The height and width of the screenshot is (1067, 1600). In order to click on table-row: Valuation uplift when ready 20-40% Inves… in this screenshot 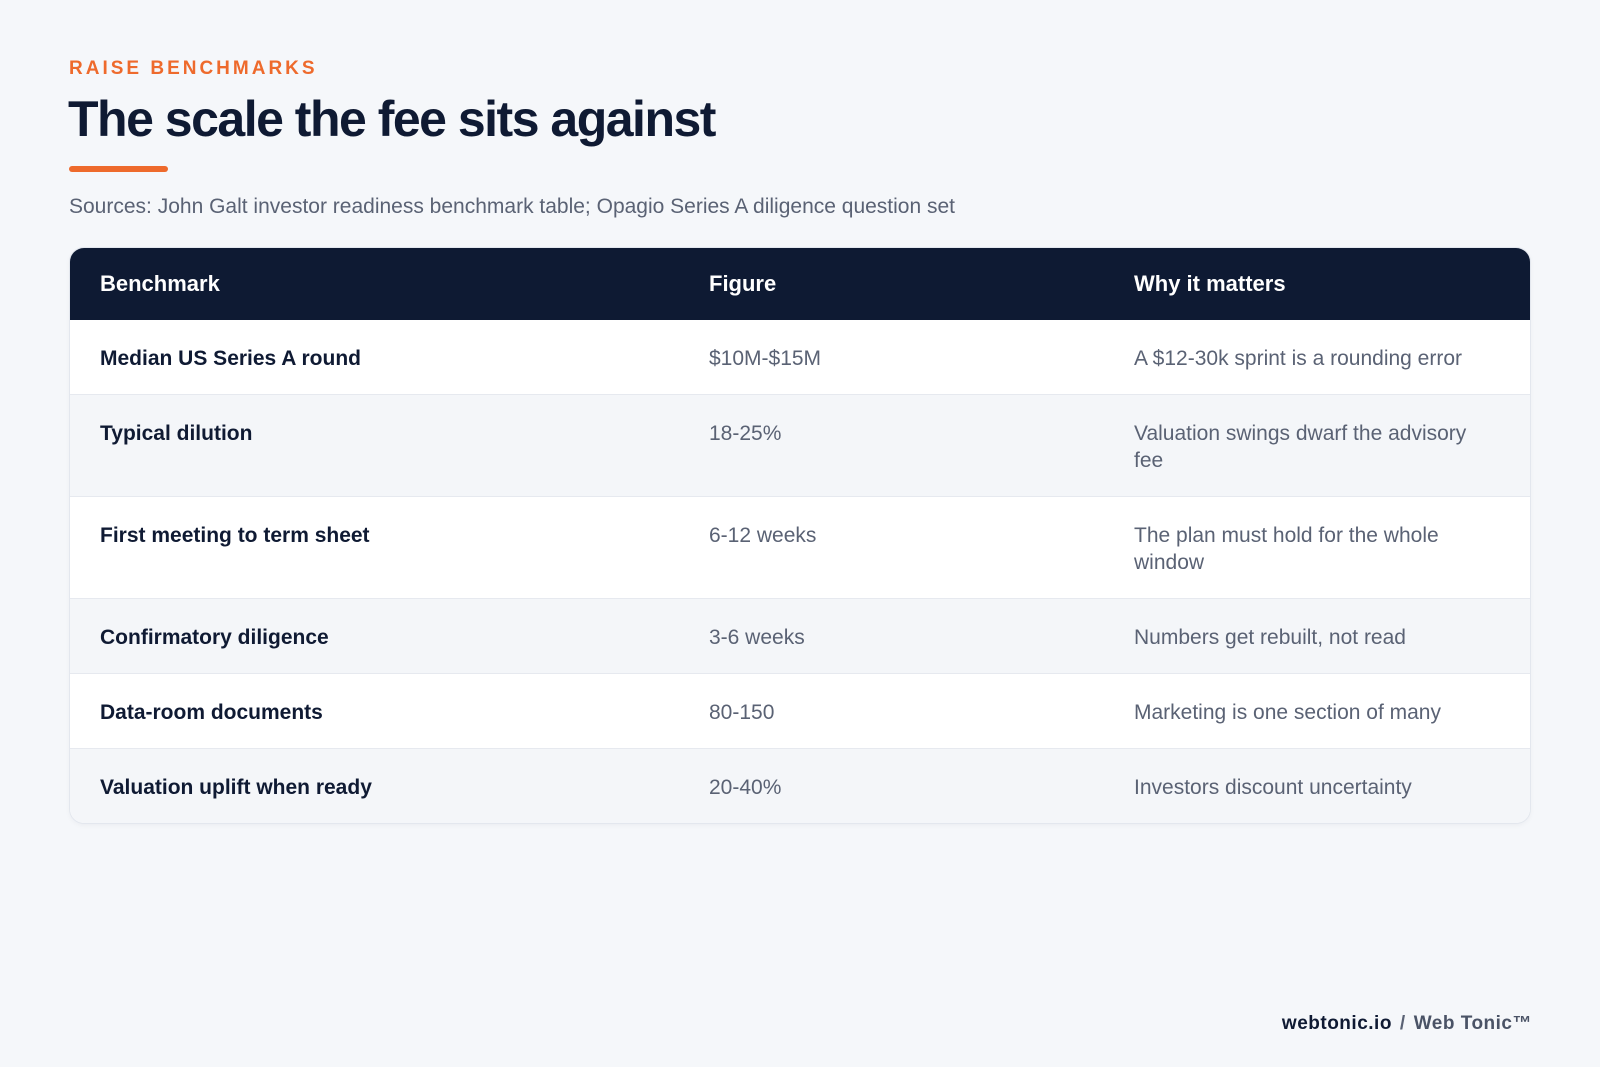, I will do `click(800, 785)`.